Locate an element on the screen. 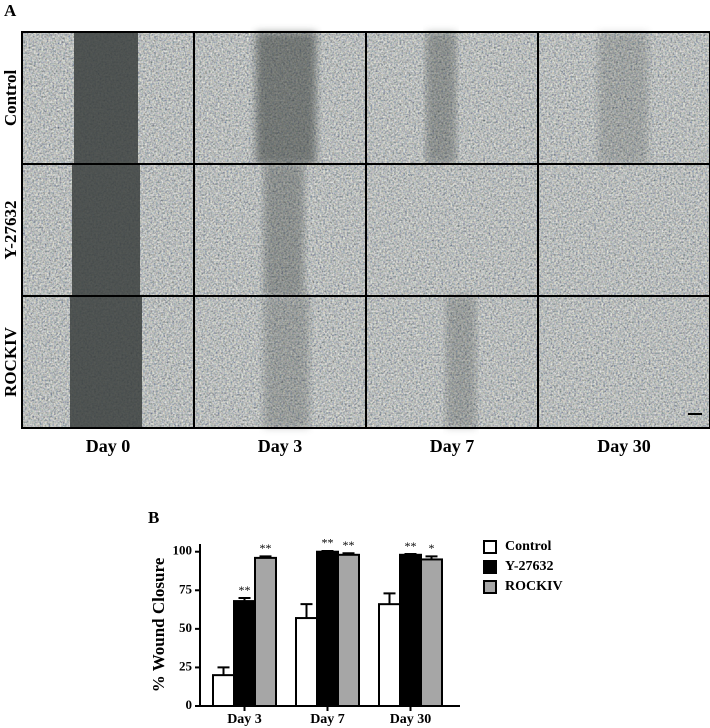 This screenshot has width=710, height=728. column-label: Day 3 is located at coordinates (280, 446).